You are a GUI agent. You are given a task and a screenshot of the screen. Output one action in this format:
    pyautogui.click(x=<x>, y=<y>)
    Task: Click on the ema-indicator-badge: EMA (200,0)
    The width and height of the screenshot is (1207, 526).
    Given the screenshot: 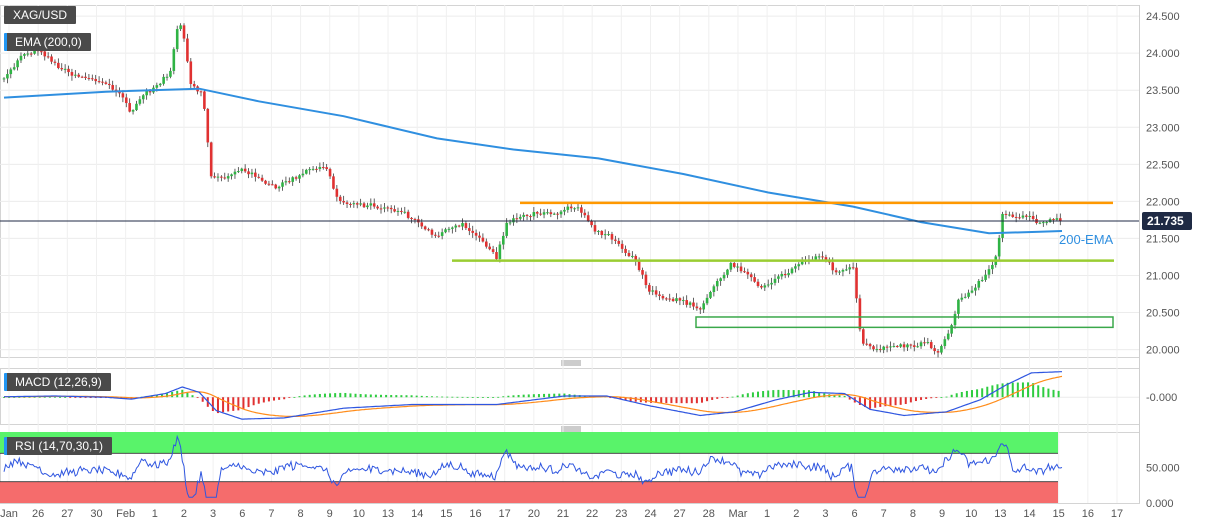 What is the action you would take?
    pyautogui.click(x=47, y=42)
    